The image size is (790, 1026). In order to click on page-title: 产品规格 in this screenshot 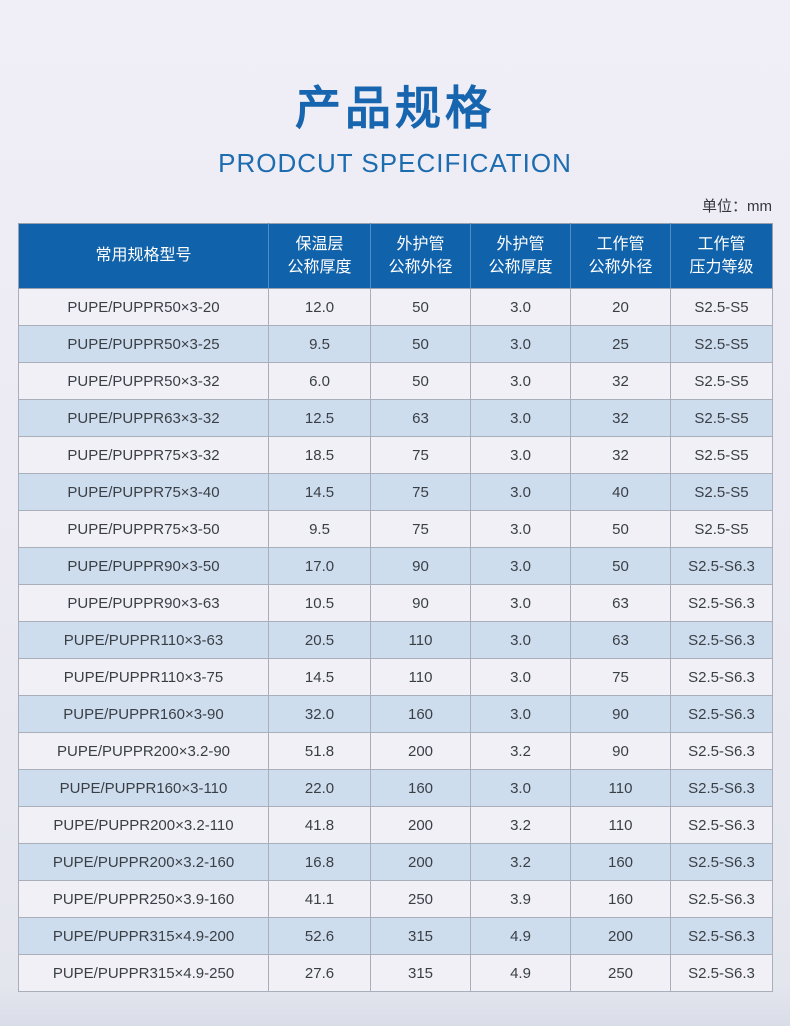, I will do `click(395, 108)`.